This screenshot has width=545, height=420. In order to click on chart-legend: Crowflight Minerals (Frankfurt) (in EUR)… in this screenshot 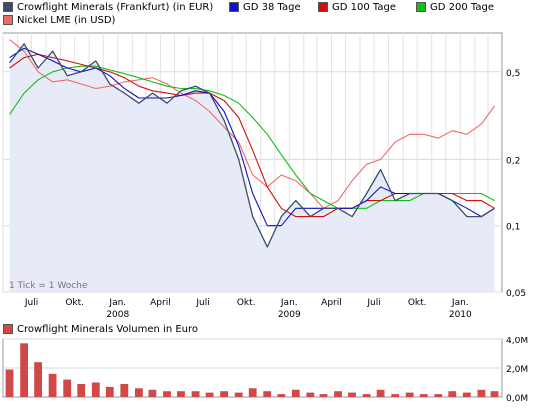, I will do `click(272, 14)`.